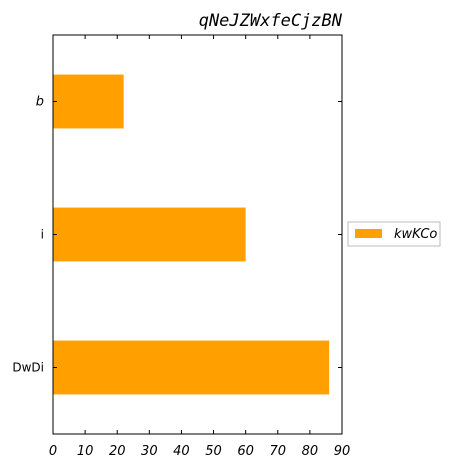  What do you see at coordinates (278, 451) in the screenshot?
I see `x-tick-label-70: 70` at bounding box center [278, 451].